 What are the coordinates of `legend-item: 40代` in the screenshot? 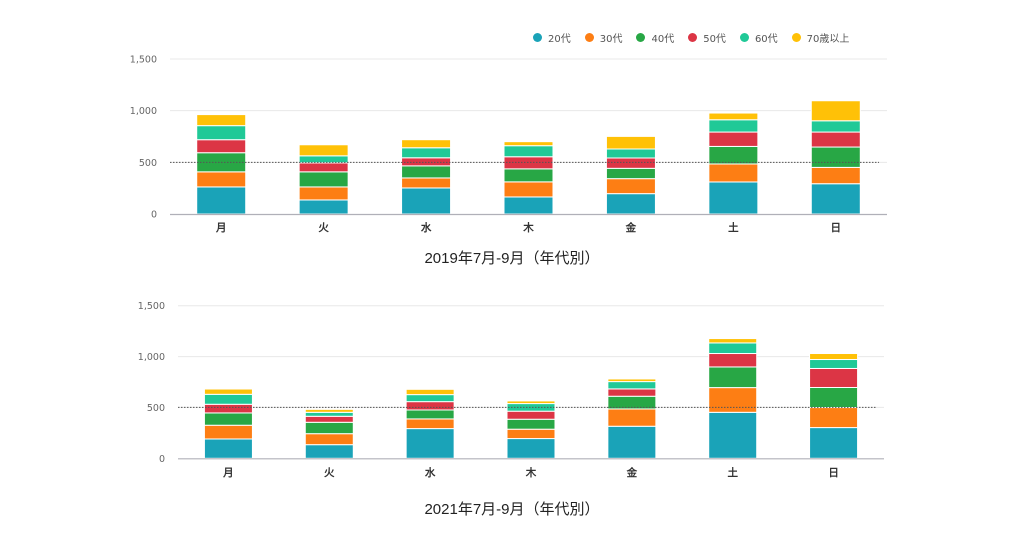 It's located at (655, 37).